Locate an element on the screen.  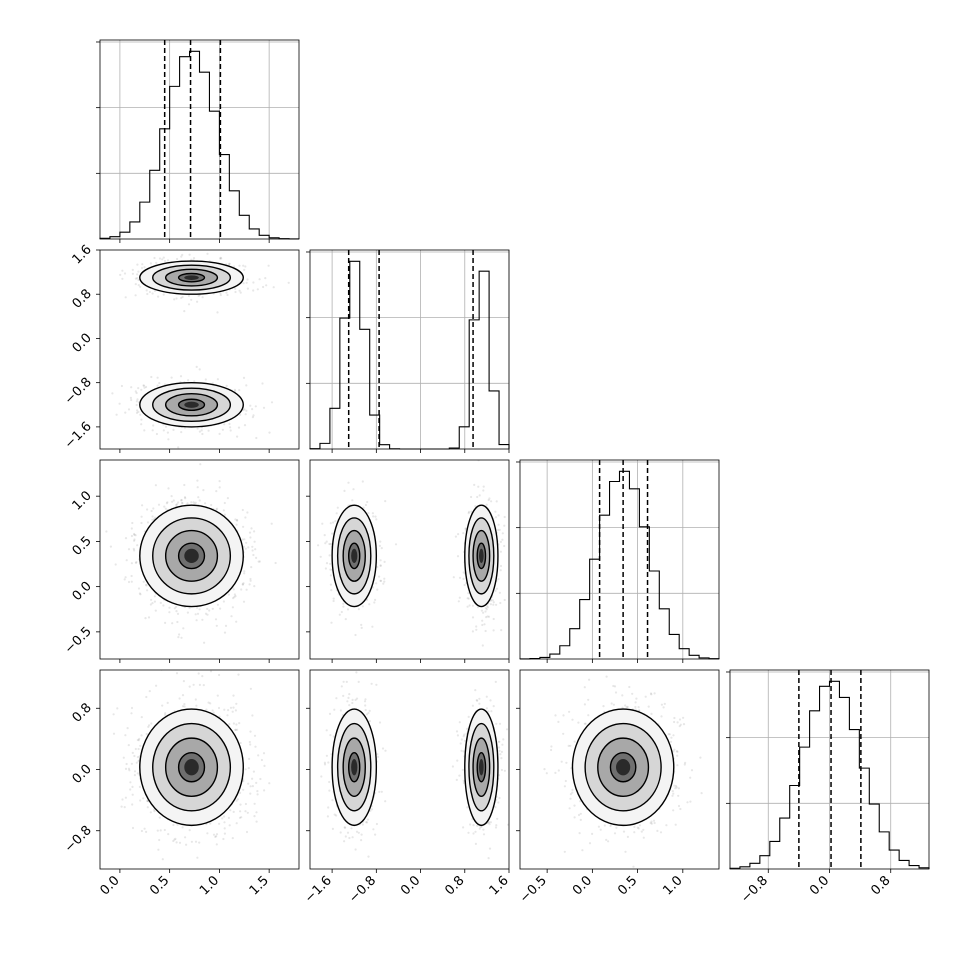
y-tick-label-2-2: 0.5 is located at coordinates (82, 546).